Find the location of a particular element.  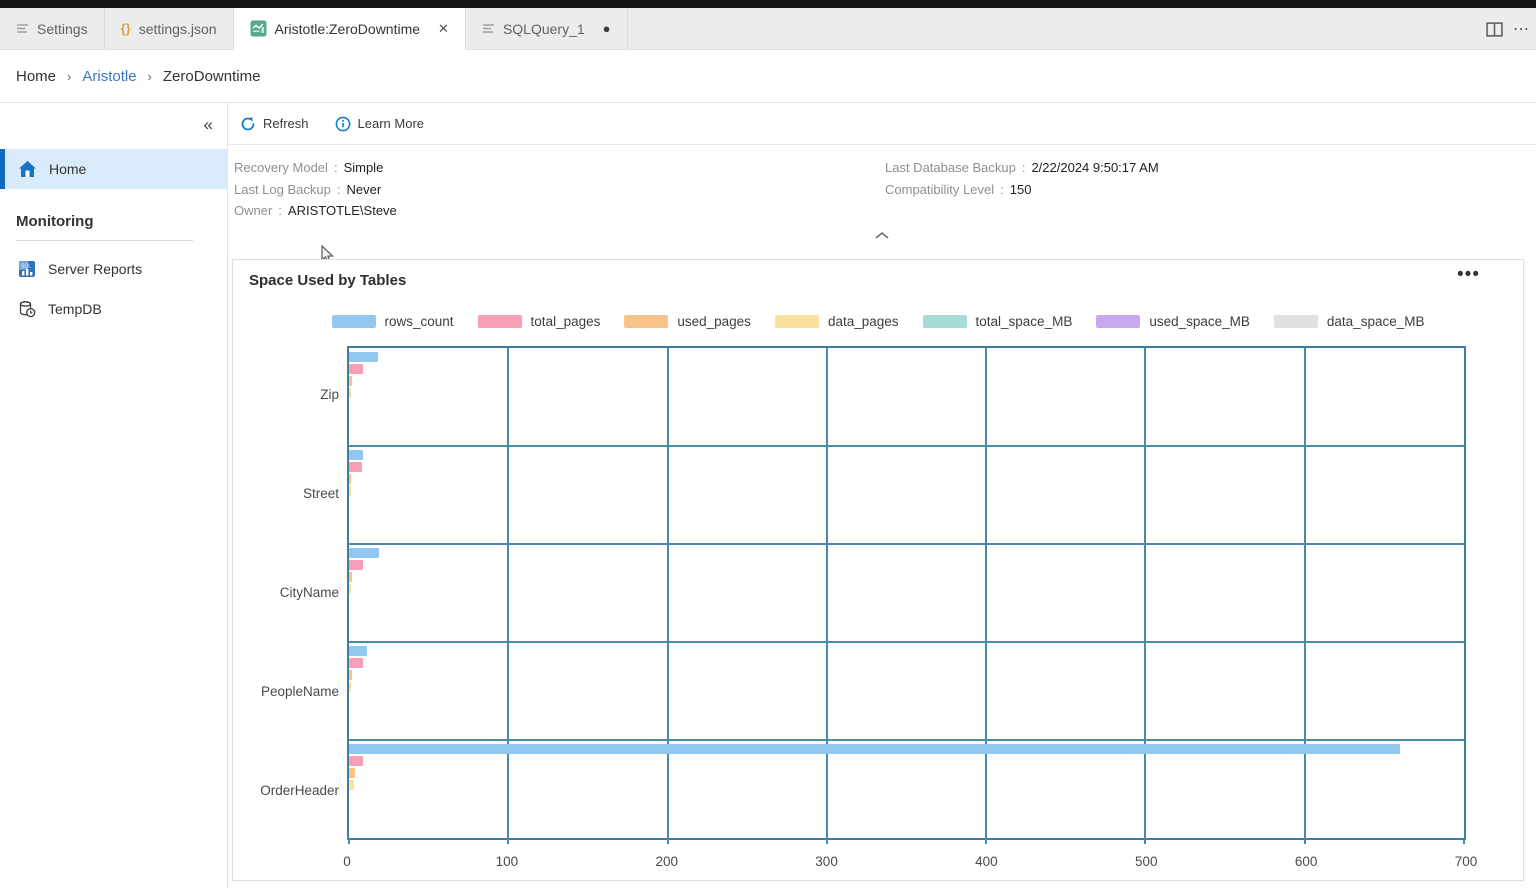

tab-aristotle-zerodowntime: Aristotle:ZeroDowntime ✕ is located at coordinates (349, 29).